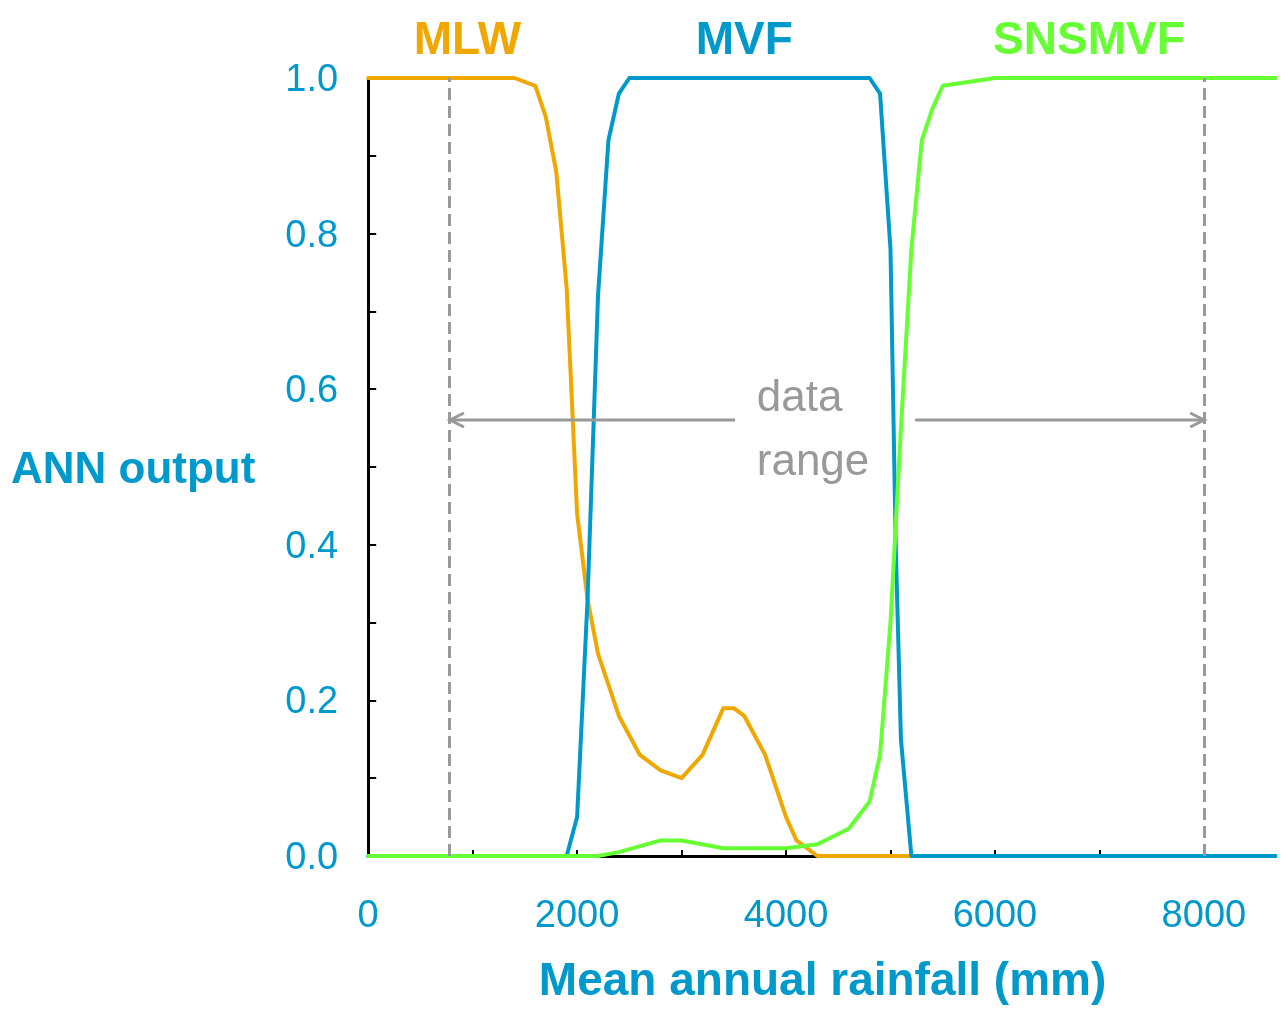 This screenshot has width=1285, height=1025. What do you see at coordinates (822, 979) in the screenshot?
I see `x-axis-title: Mean annual rainfall (mm)` at bounding box center [822, 979].